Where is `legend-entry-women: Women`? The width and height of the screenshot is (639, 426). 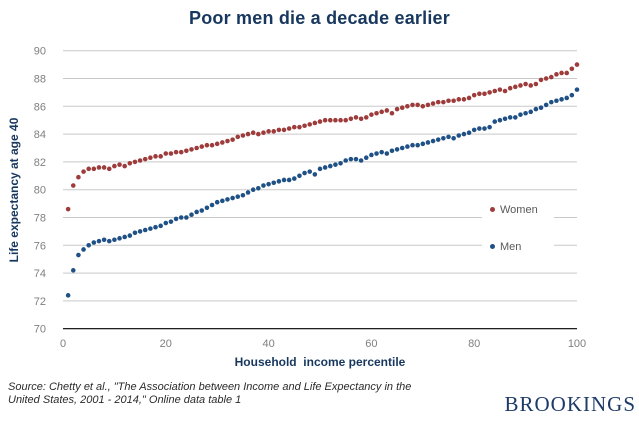
legend-entry-women: Women is located at coordinates (518, 209).